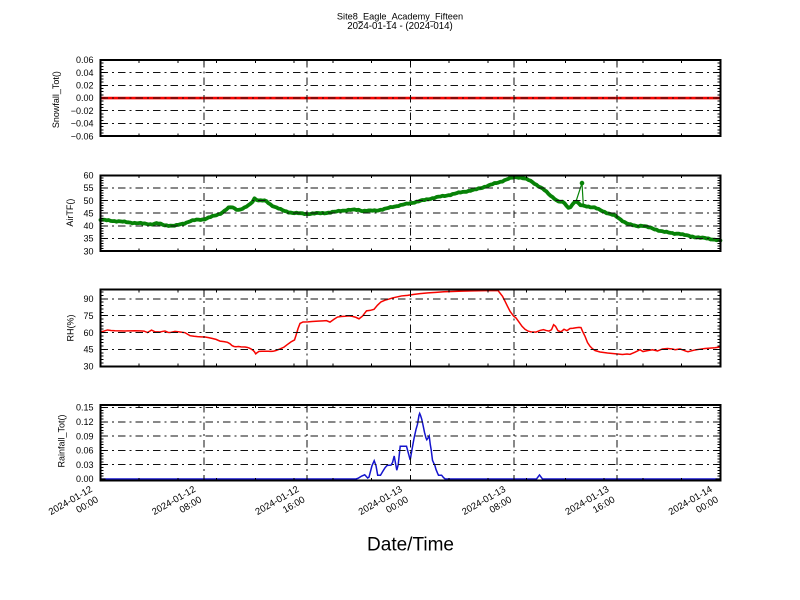  Describe the element at coordinates (70, 213) in the screenshot. I see `svg-text: AirTF()` at that location.